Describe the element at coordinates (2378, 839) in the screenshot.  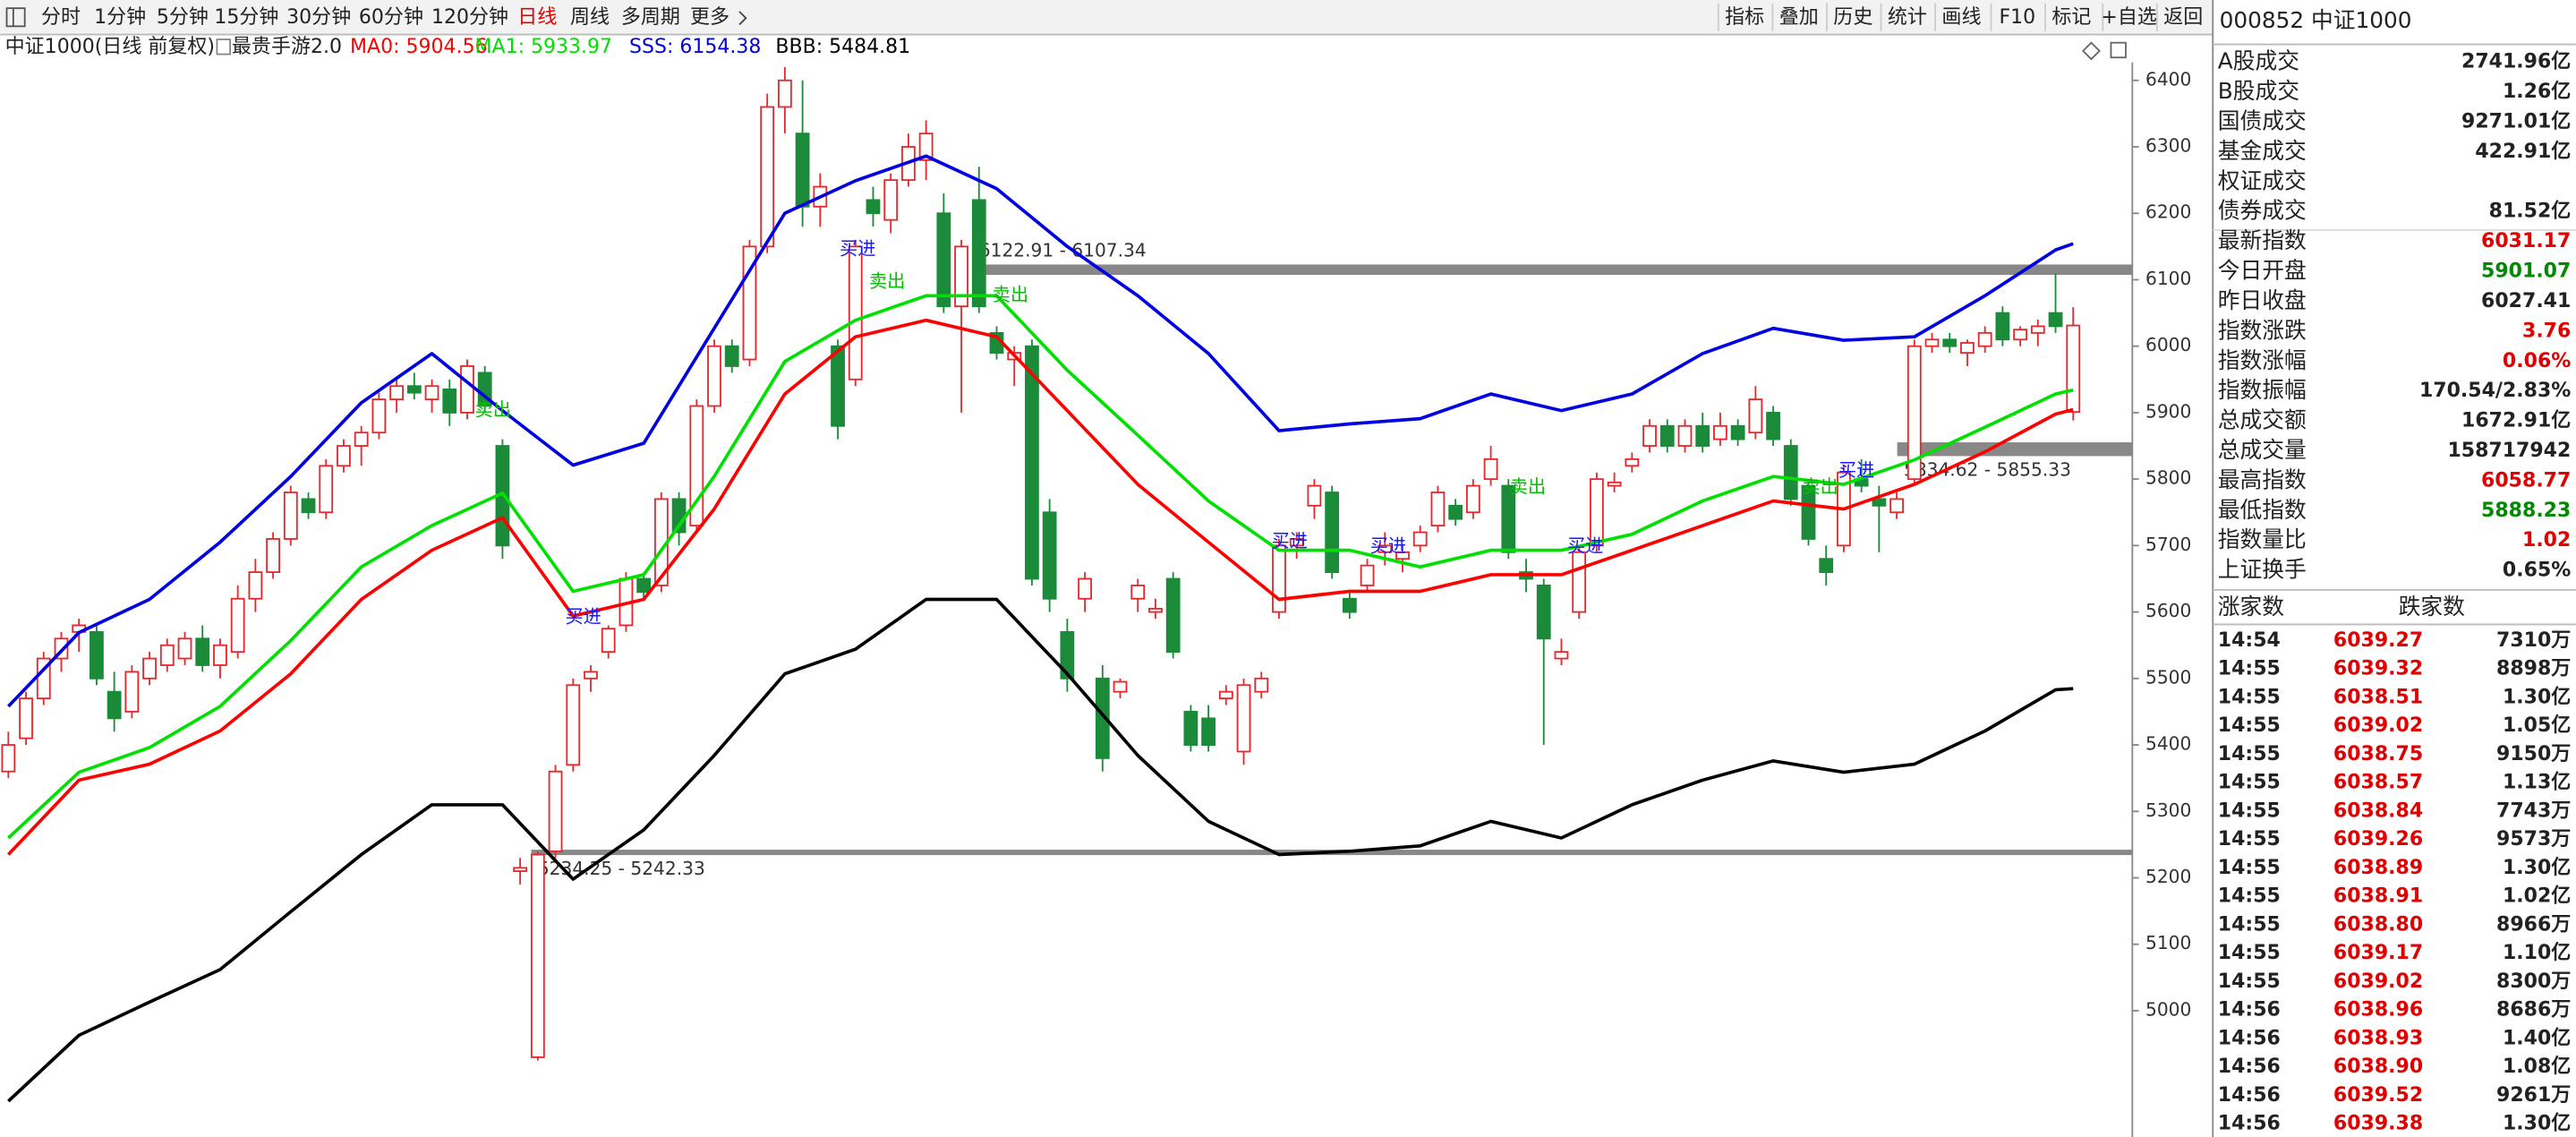
I see `trade-price: 6039.26` at that location.